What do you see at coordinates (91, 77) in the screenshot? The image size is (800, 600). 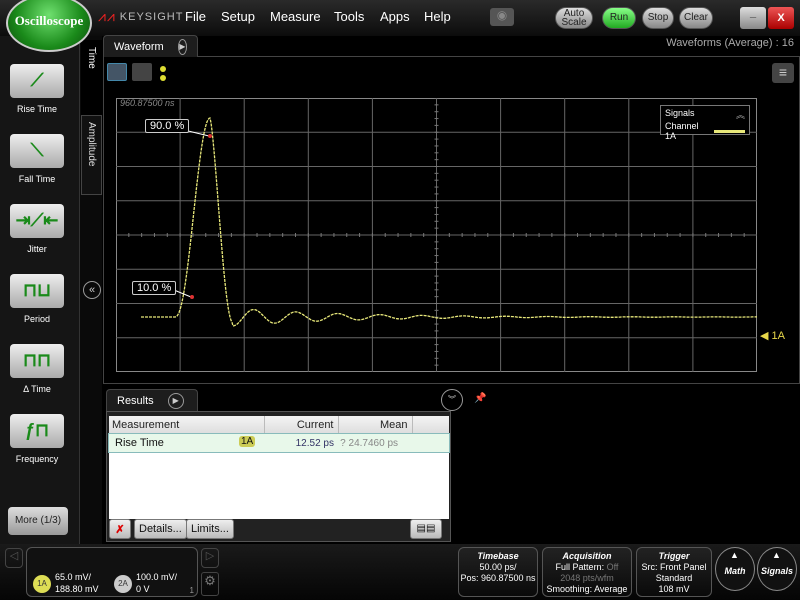 I see `tab-time: Time` at bounding box center [91, 77].